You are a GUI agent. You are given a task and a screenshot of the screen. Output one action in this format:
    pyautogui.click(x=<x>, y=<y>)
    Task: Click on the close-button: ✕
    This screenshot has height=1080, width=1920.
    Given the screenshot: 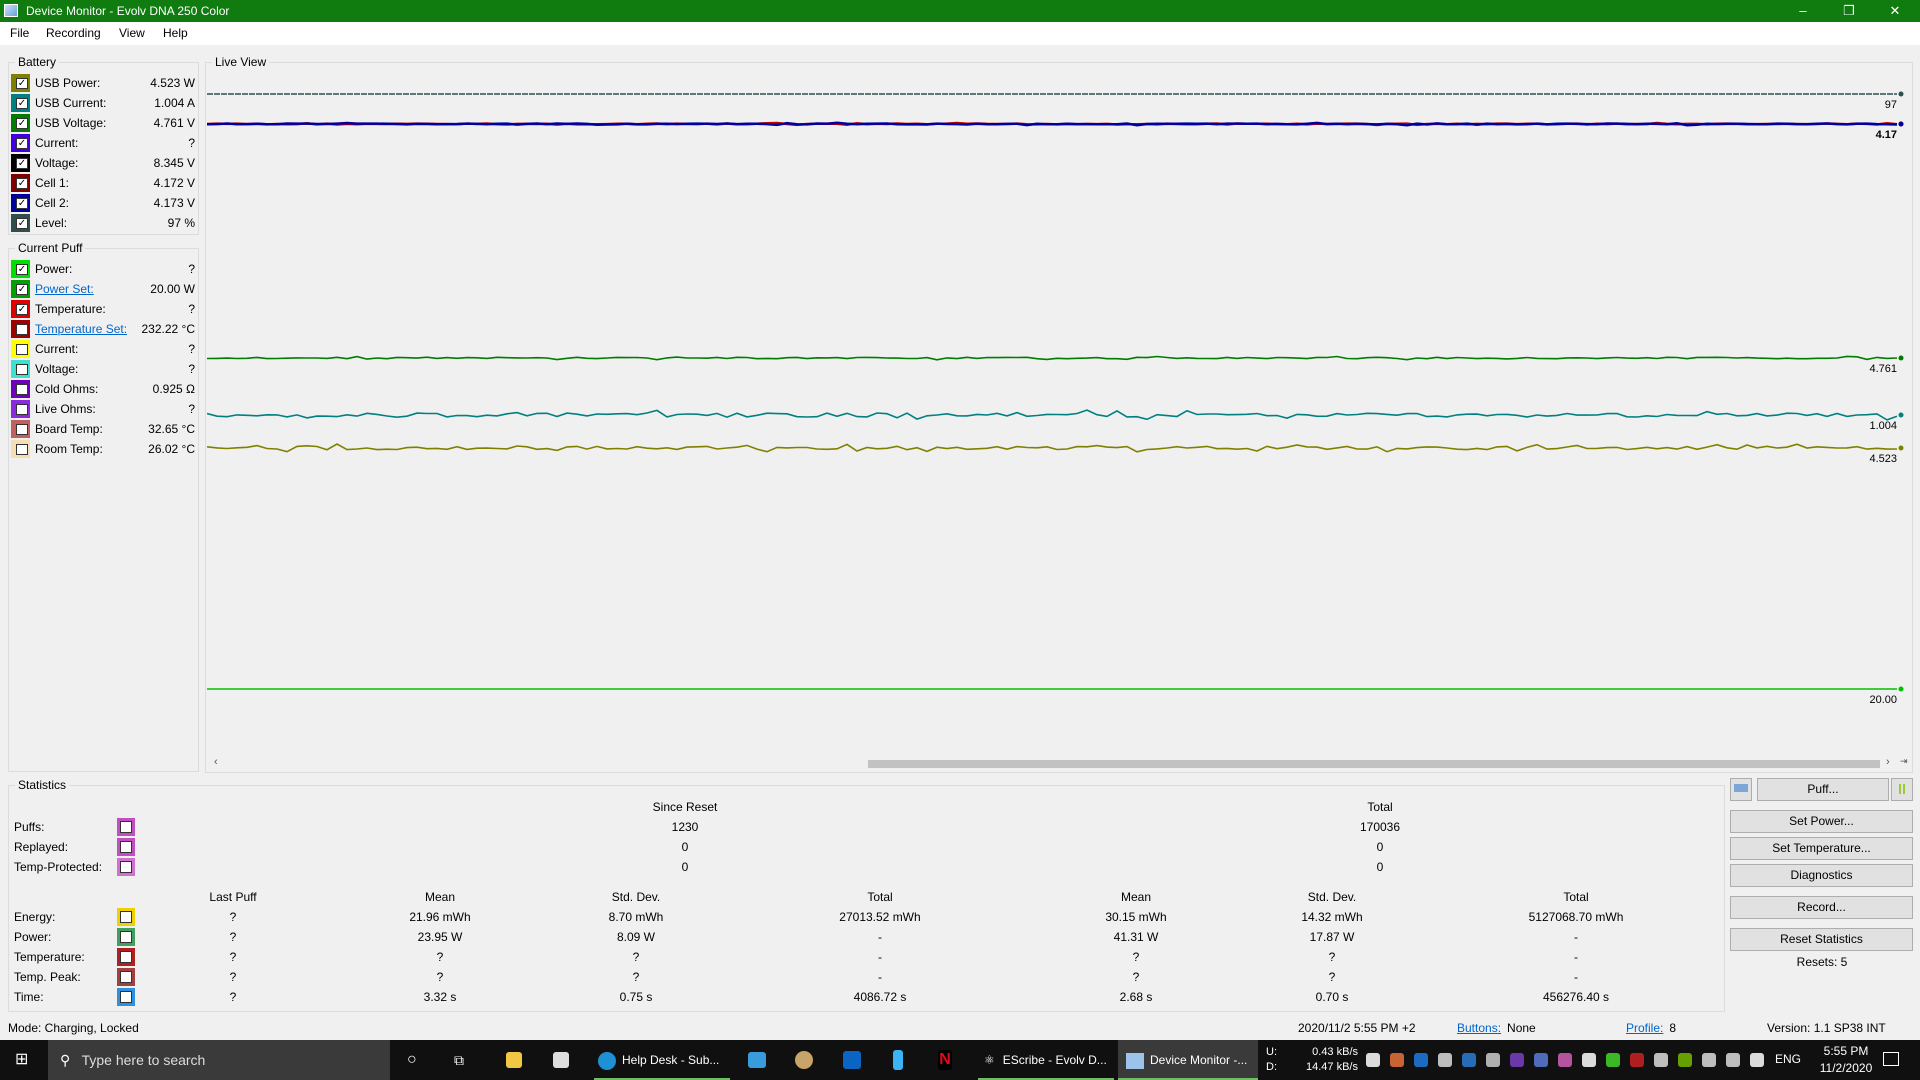 What is the action you would take?
    pyautogui.click(x=1895, y=10)
    